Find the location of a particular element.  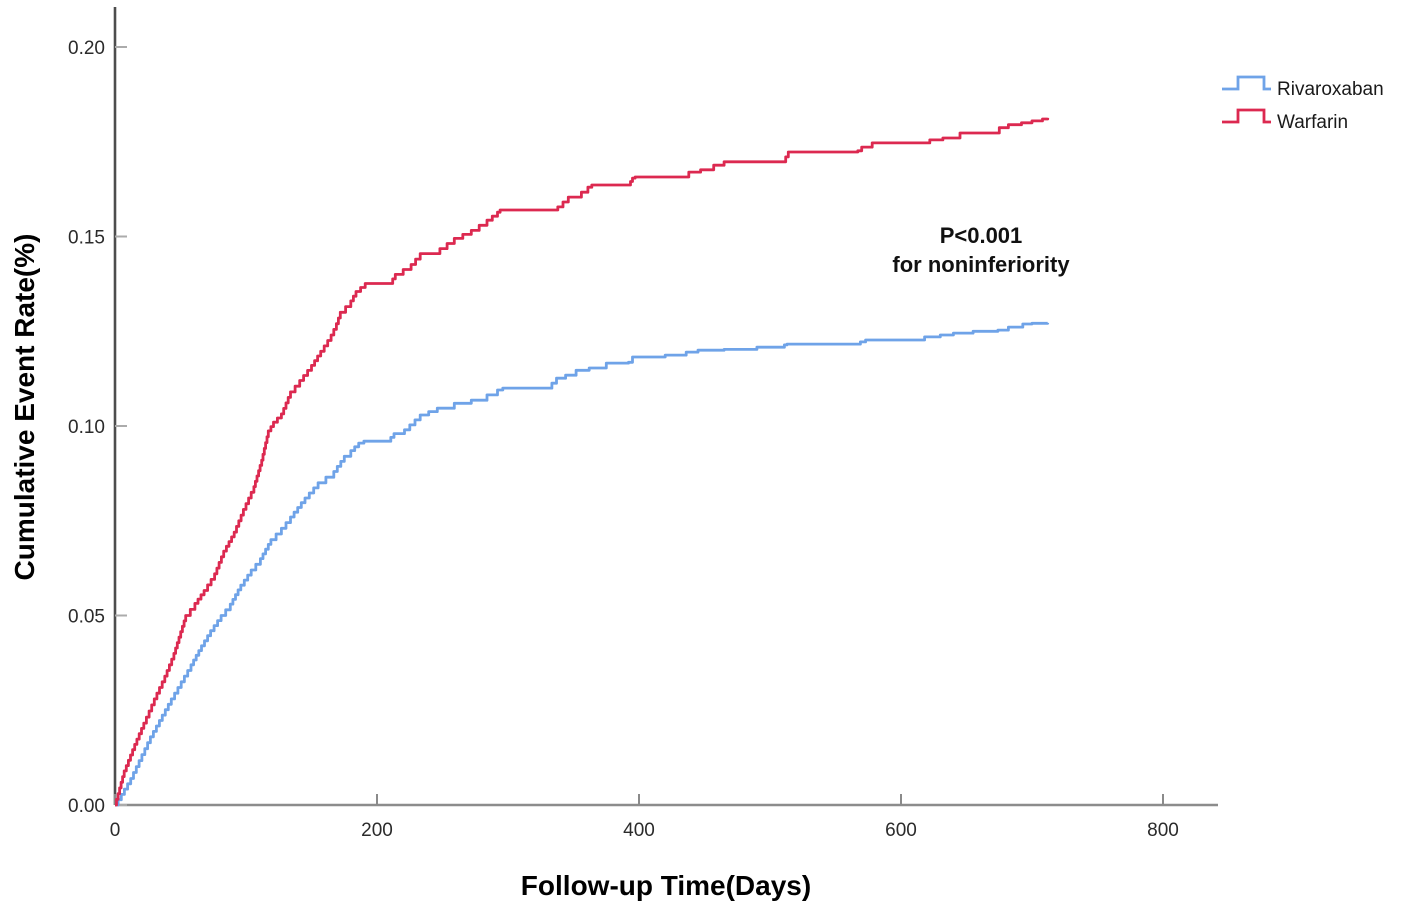

y-tick-label: 0.00 is located at coordinates (86, 806).